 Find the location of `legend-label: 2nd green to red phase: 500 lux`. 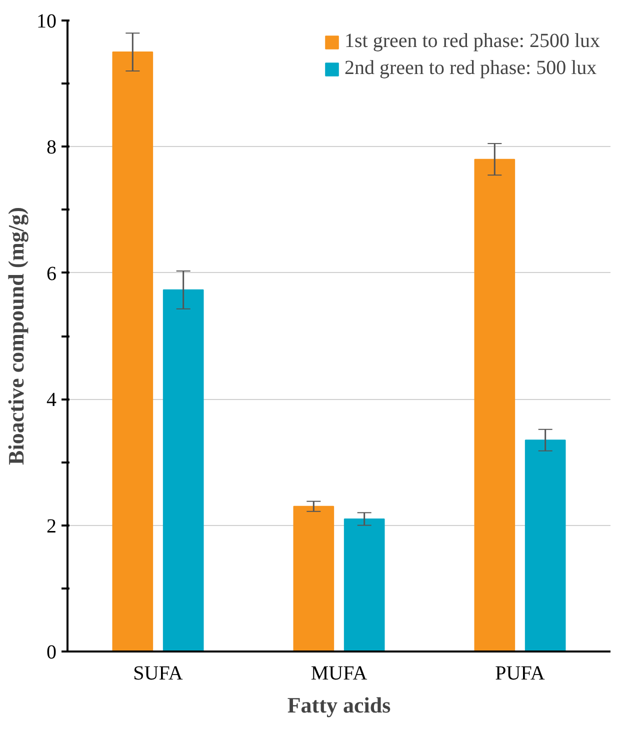

legend-label: 2nd green to red phase: 500 lux is located at coordinates (470, 68).